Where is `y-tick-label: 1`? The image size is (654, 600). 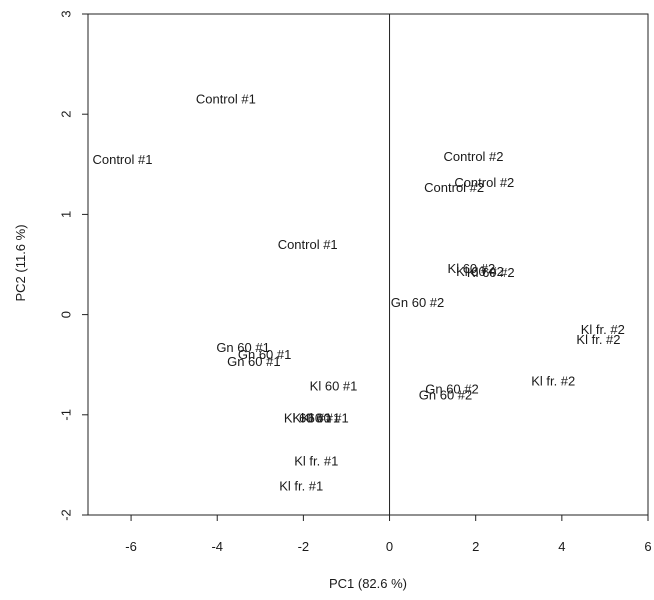 y-tick-label: 1 is located at coordinates (66, 214).